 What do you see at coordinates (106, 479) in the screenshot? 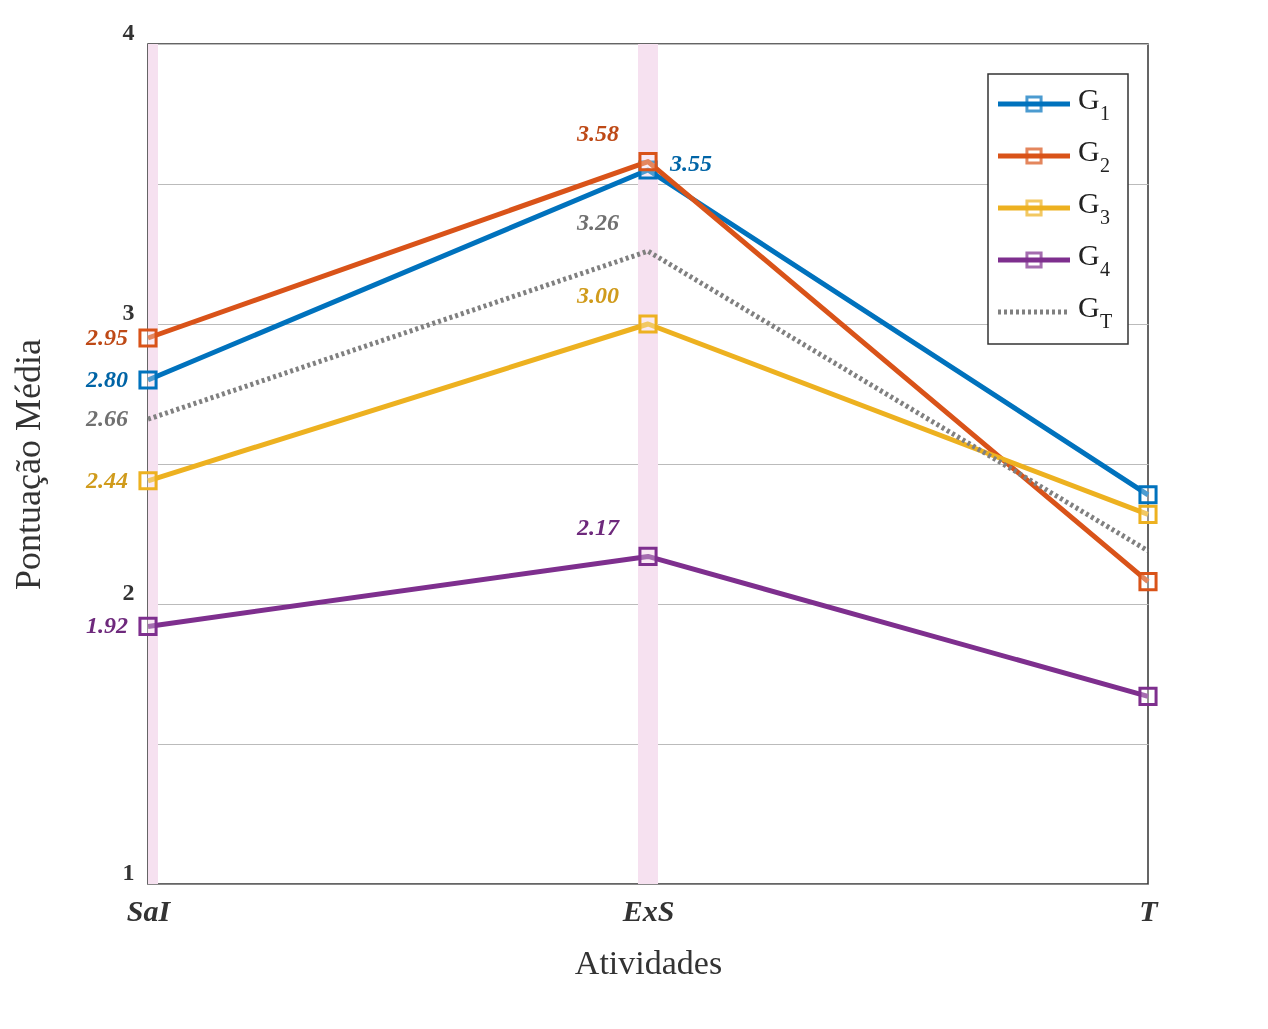
I see `data-label: 2.44` at bounding box center [106, 479].